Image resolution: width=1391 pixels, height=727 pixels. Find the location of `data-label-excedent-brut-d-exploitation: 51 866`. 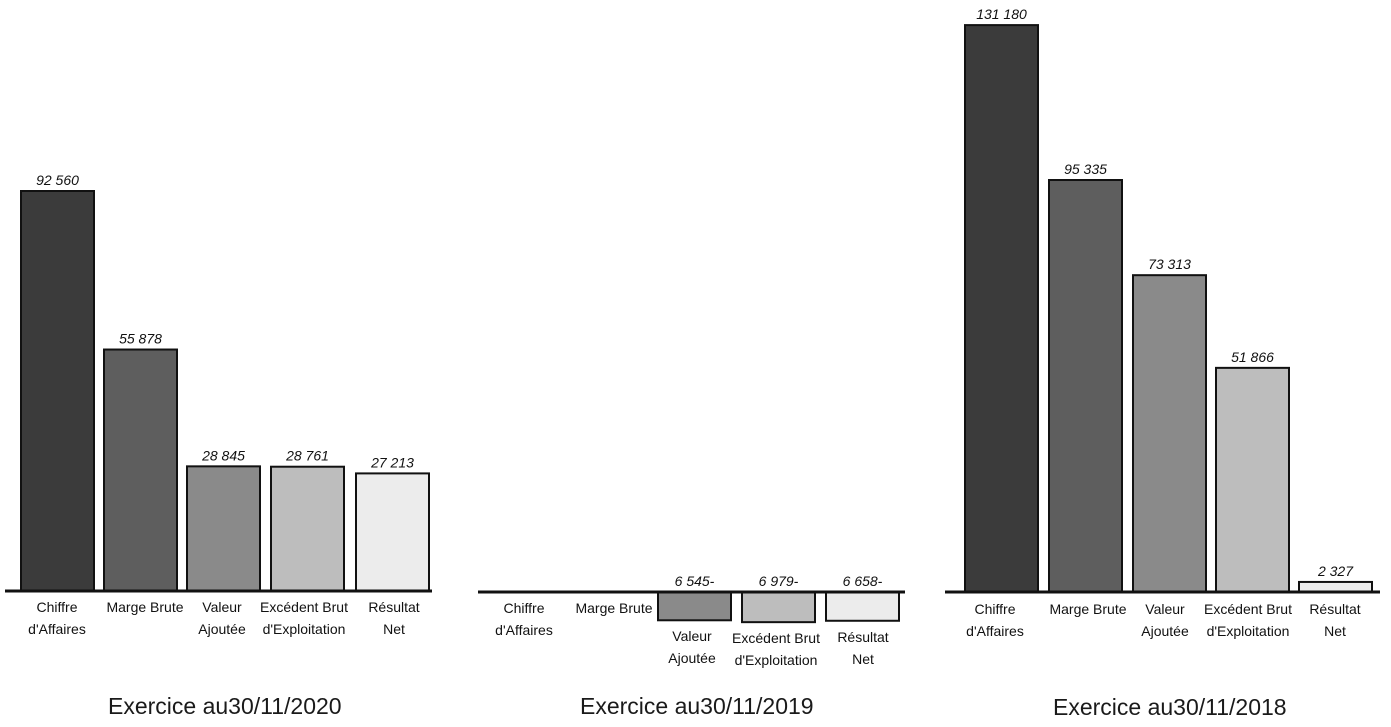

data-label-excedent-brut-d-exploitation: 51 866 is located at coordinates (1252, 357).